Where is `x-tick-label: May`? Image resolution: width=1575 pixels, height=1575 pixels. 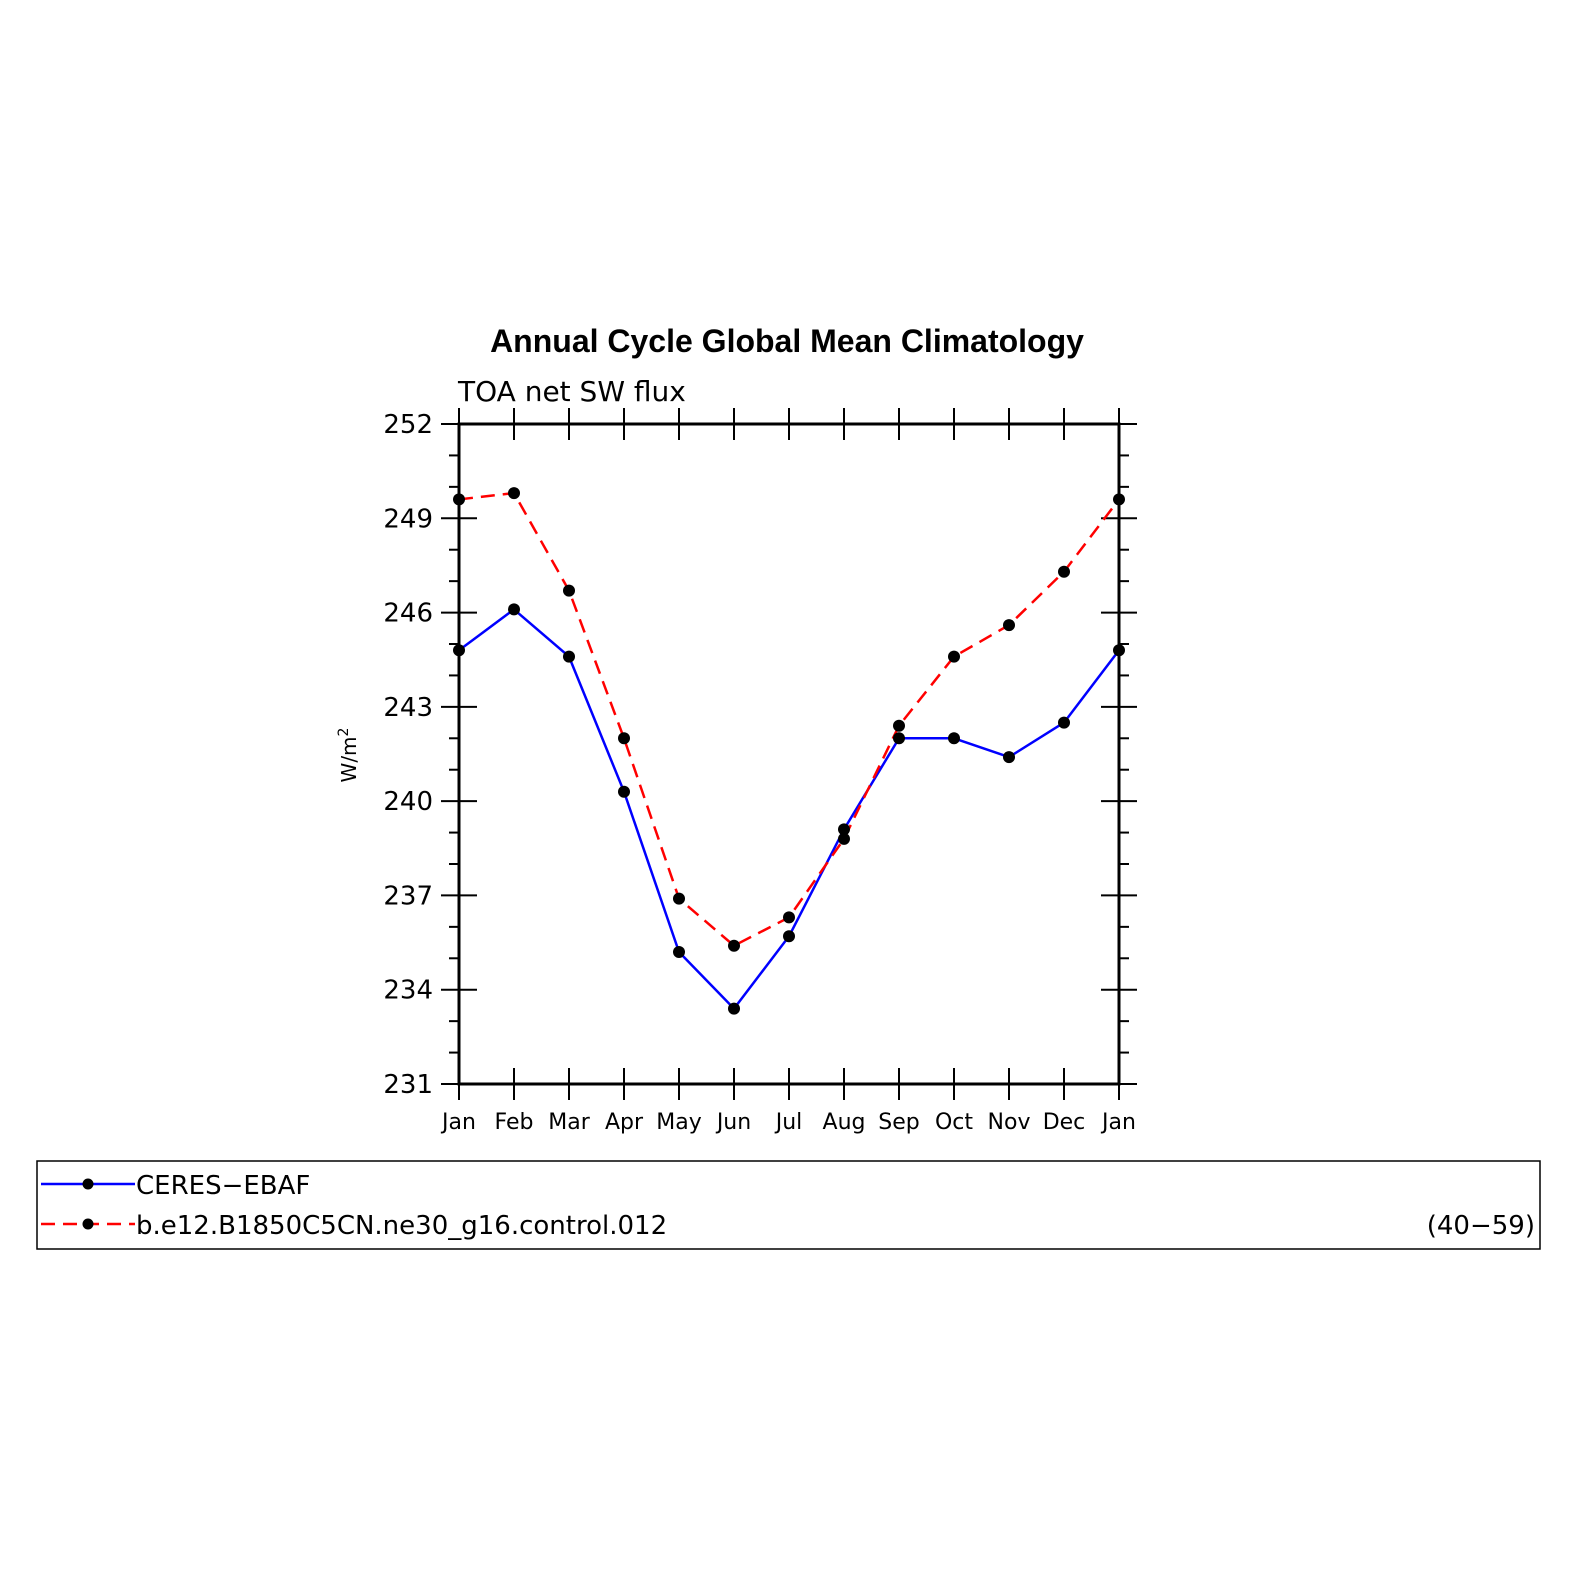
x-tick-label: May is located at coordinates (678, 1122).